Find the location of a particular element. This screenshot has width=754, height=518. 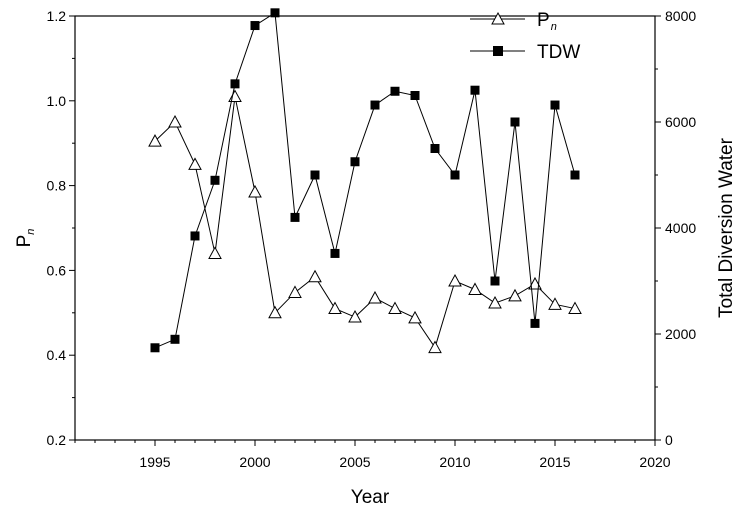

legend-pn-marker is located at coordinates (498, 18).